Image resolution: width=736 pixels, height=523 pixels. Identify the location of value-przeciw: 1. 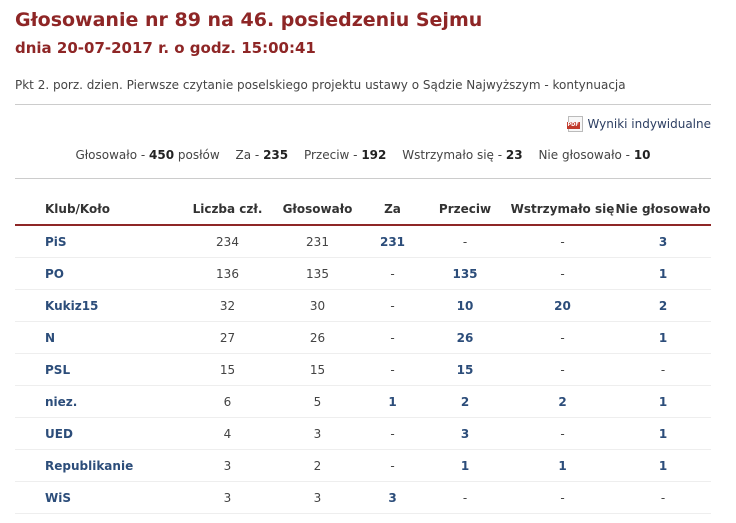
(465, 465).